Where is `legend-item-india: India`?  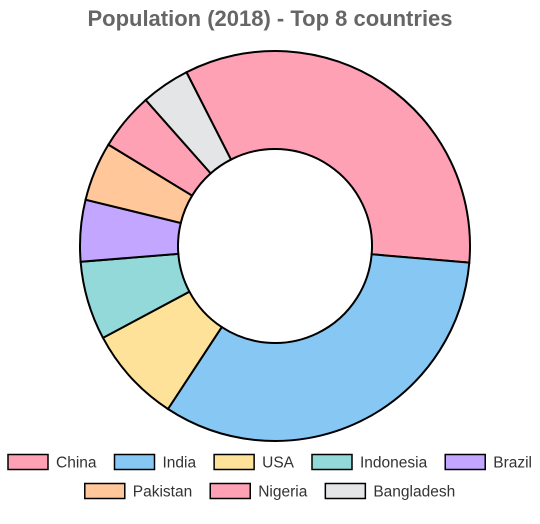 legend-item-india: India is located at coordinates (155, 462).